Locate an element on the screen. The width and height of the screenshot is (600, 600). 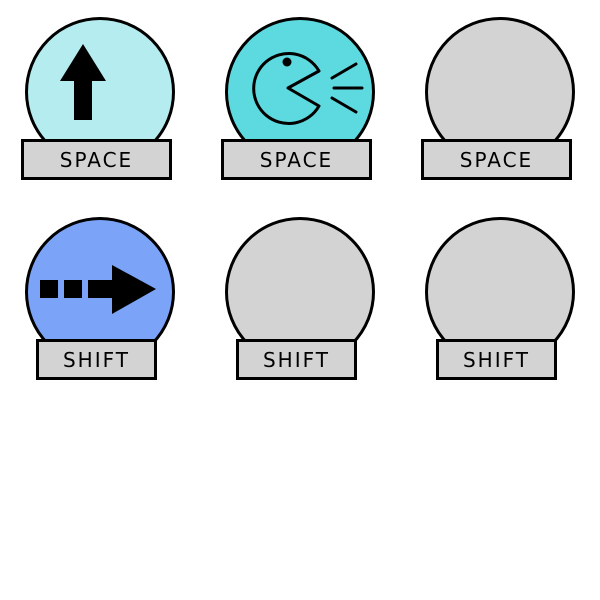
control-shout: SPACE is located at coordinates (300, 102).